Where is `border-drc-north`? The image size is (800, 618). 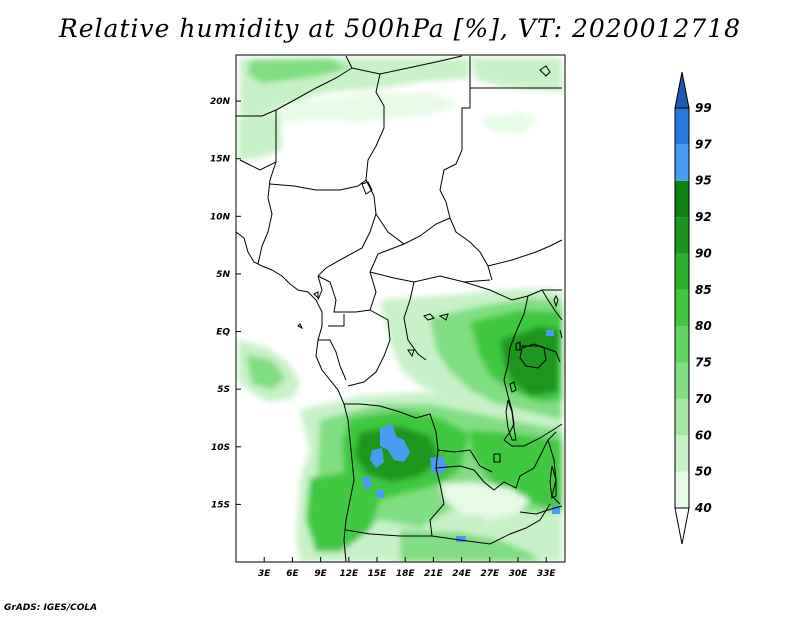 border-drc-north is located at coordinates (415, 330).